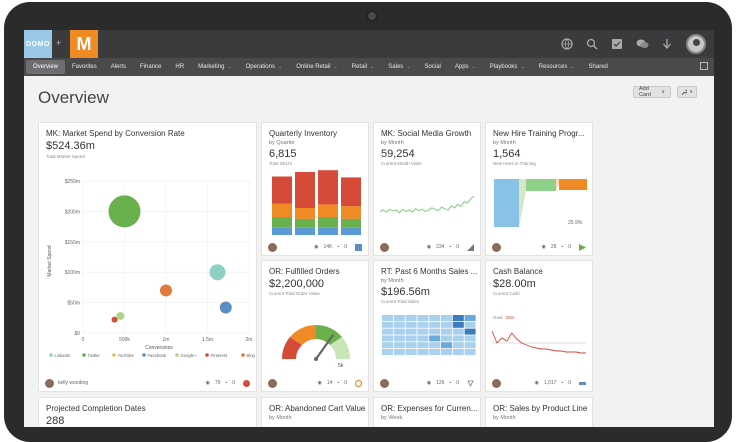  I want to click on search-icon, so click(592, 44).